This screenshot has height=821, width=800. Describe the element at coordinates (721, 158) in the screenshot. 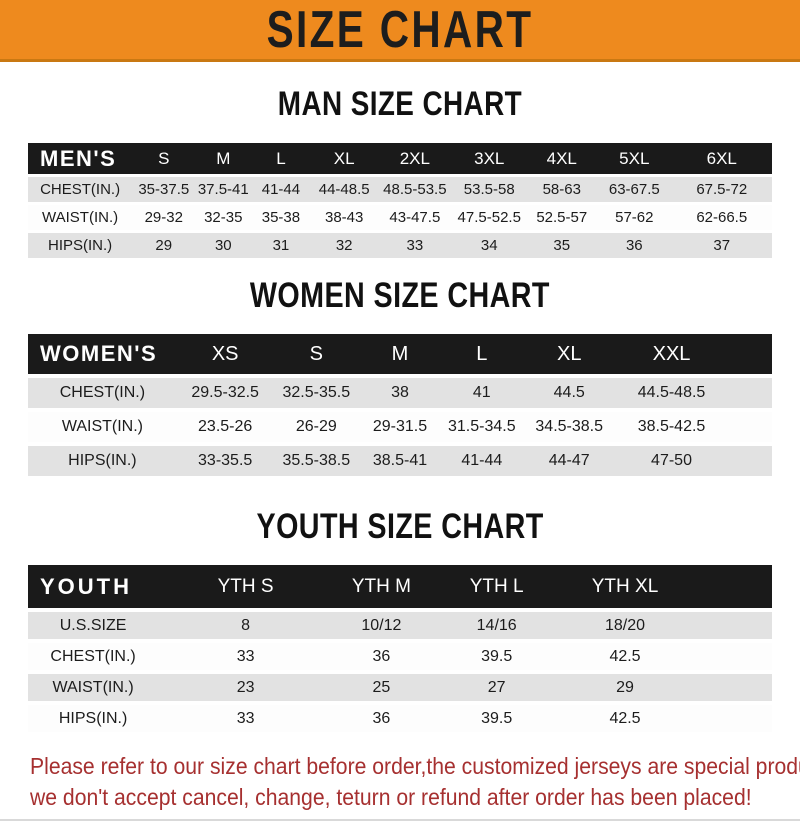

I see `column-header-cell: 6XL` at that location.